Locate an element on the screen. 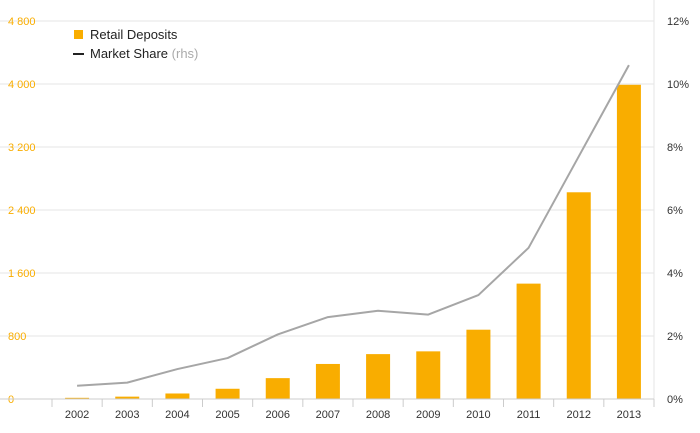 The image size is (700, 433). x-tick-label-2002: 2002 is located at coordinates (77, 415).